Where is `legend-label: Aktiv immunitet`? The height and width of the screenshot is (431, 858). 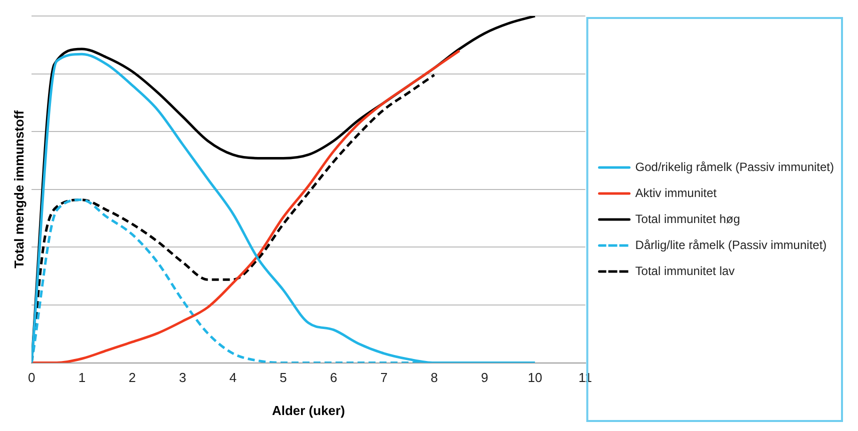
legend-label: Aktiv immunitet is located at coordinates (676, 193).